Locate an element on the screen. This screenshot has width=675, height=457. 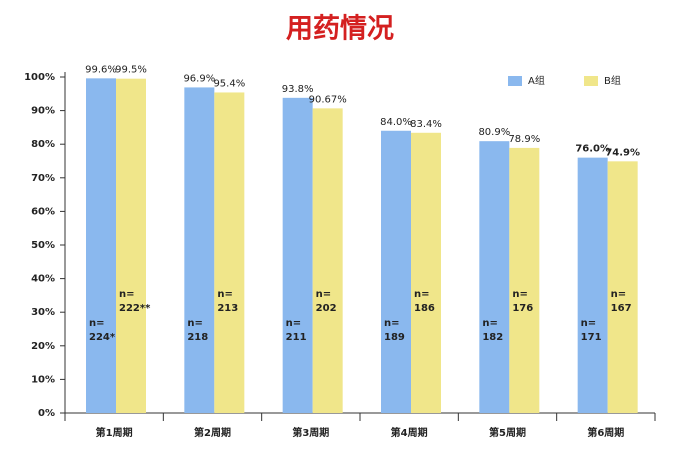
y-tick-label: 60% is located at coordinates (43, 211).